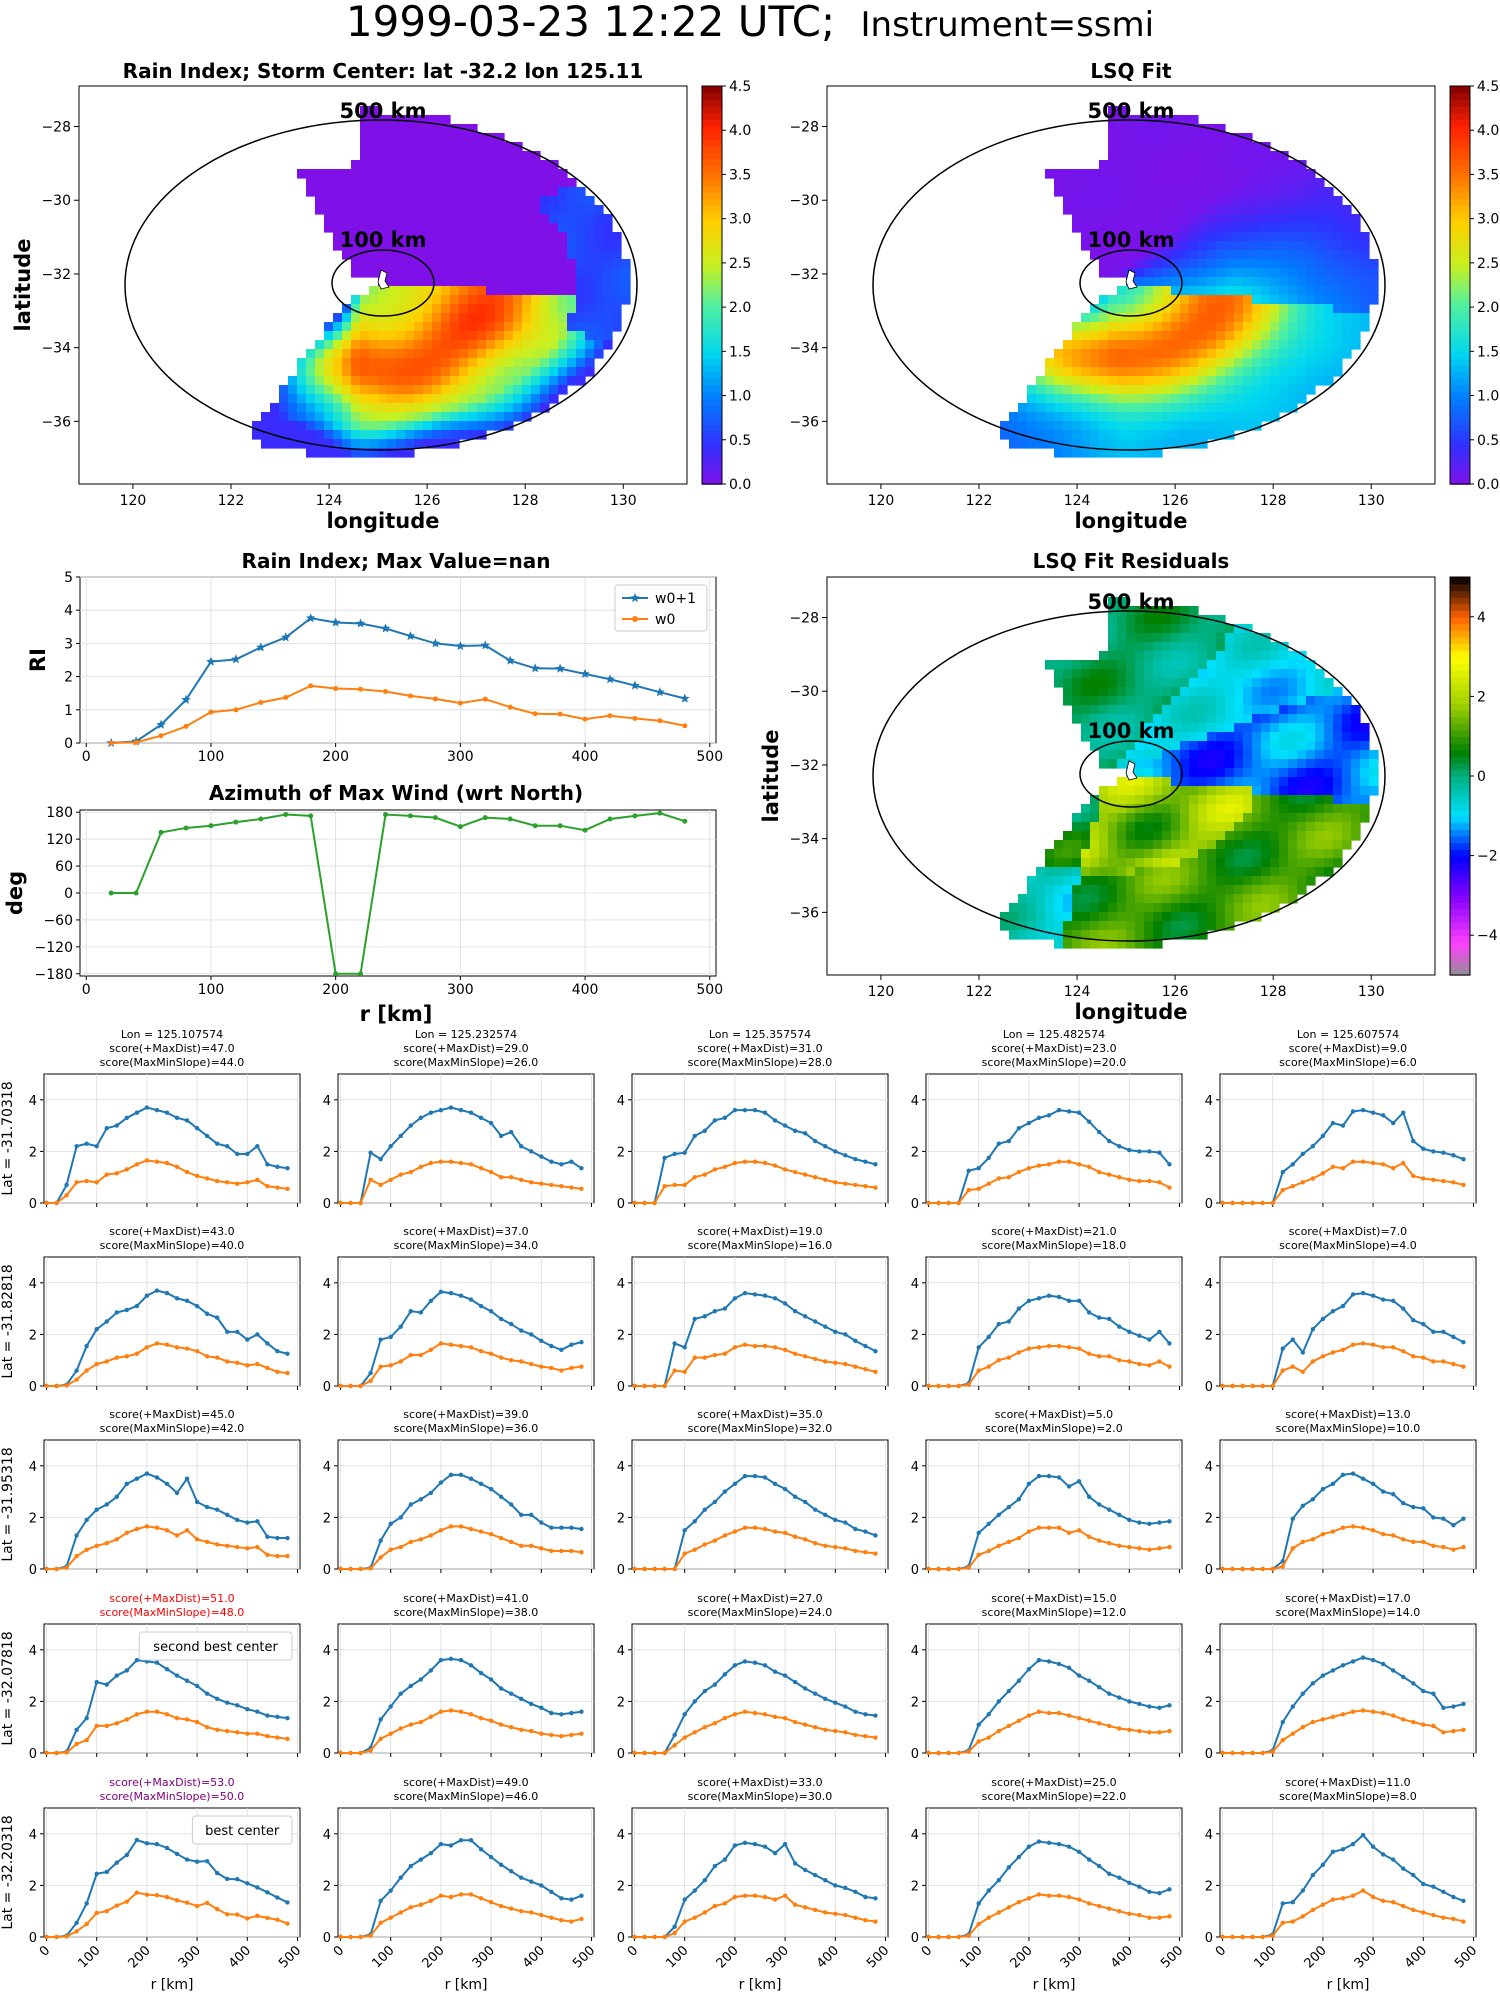  I want to click on y-tick-label: 2, so click(621, 1335).